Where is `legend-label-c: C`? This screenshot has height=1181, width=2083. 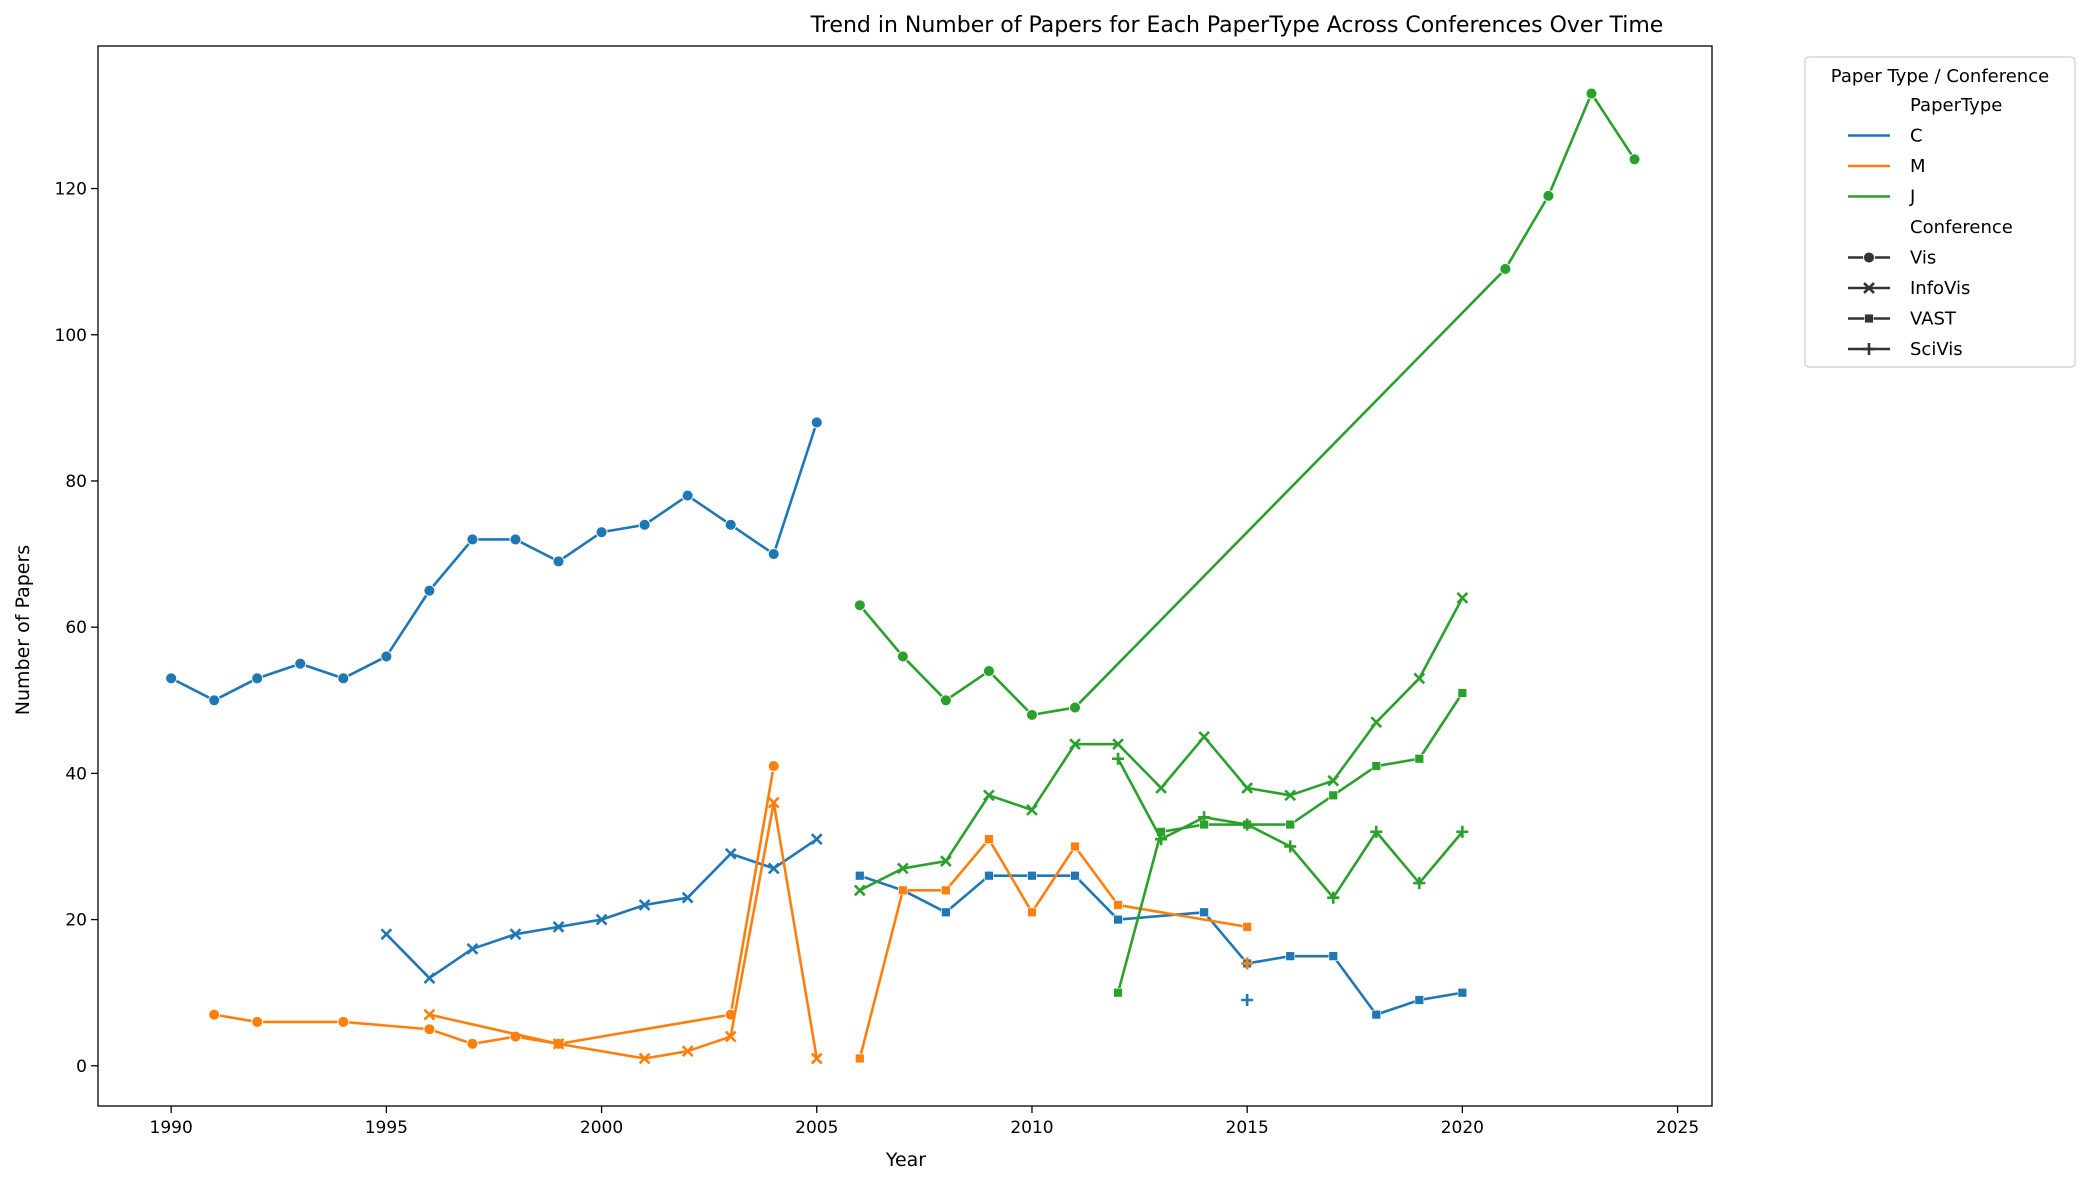
legend-label-c: C is located at coordinates (1916, 136).